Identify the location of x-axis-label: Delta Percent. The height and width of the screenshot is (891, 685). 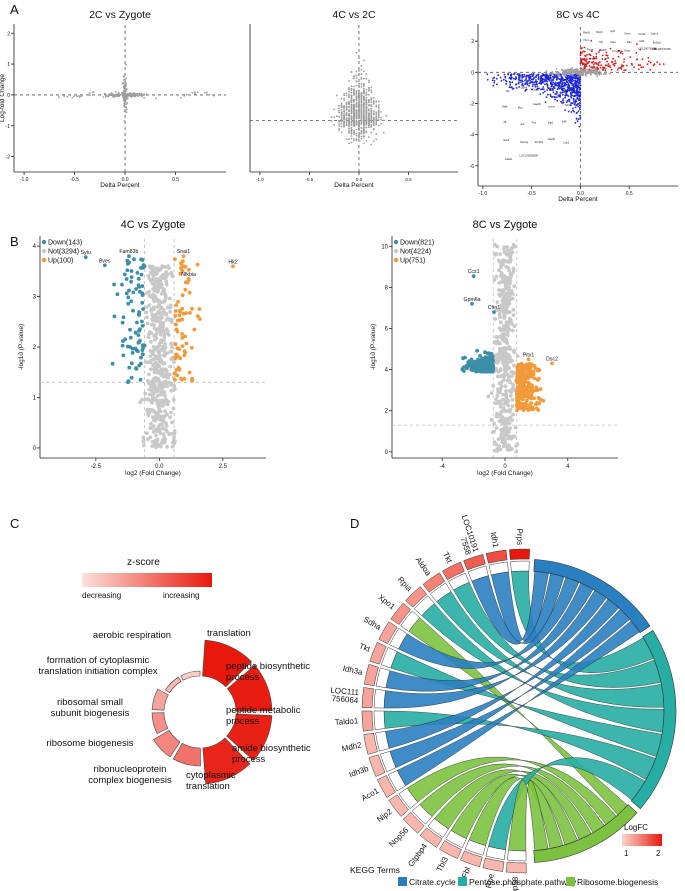
(354, 185).